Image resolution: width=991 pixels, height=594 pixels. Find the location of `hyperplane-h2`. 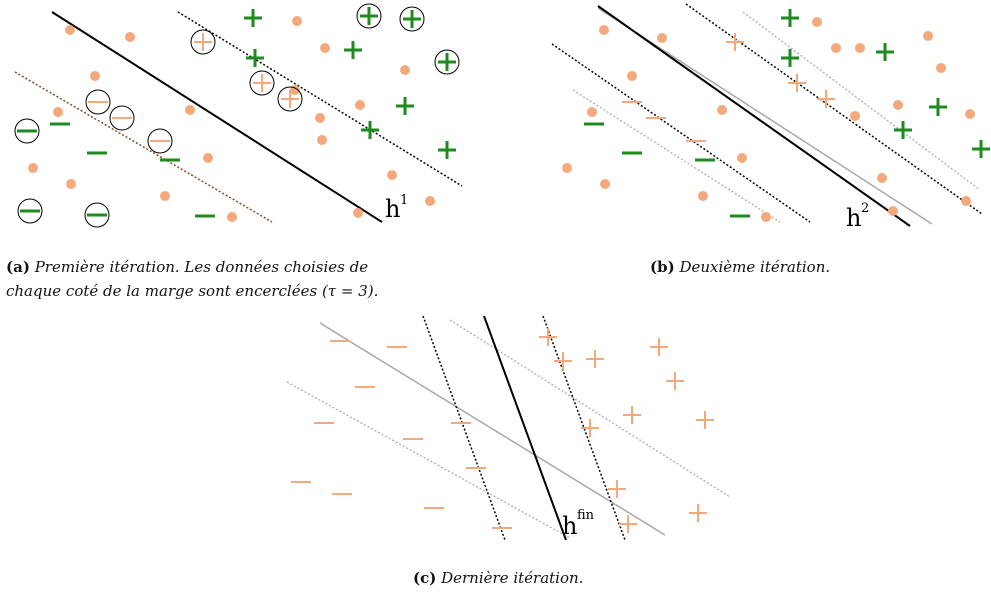

hyperplane-h2 is located at coordinates (754, 116).